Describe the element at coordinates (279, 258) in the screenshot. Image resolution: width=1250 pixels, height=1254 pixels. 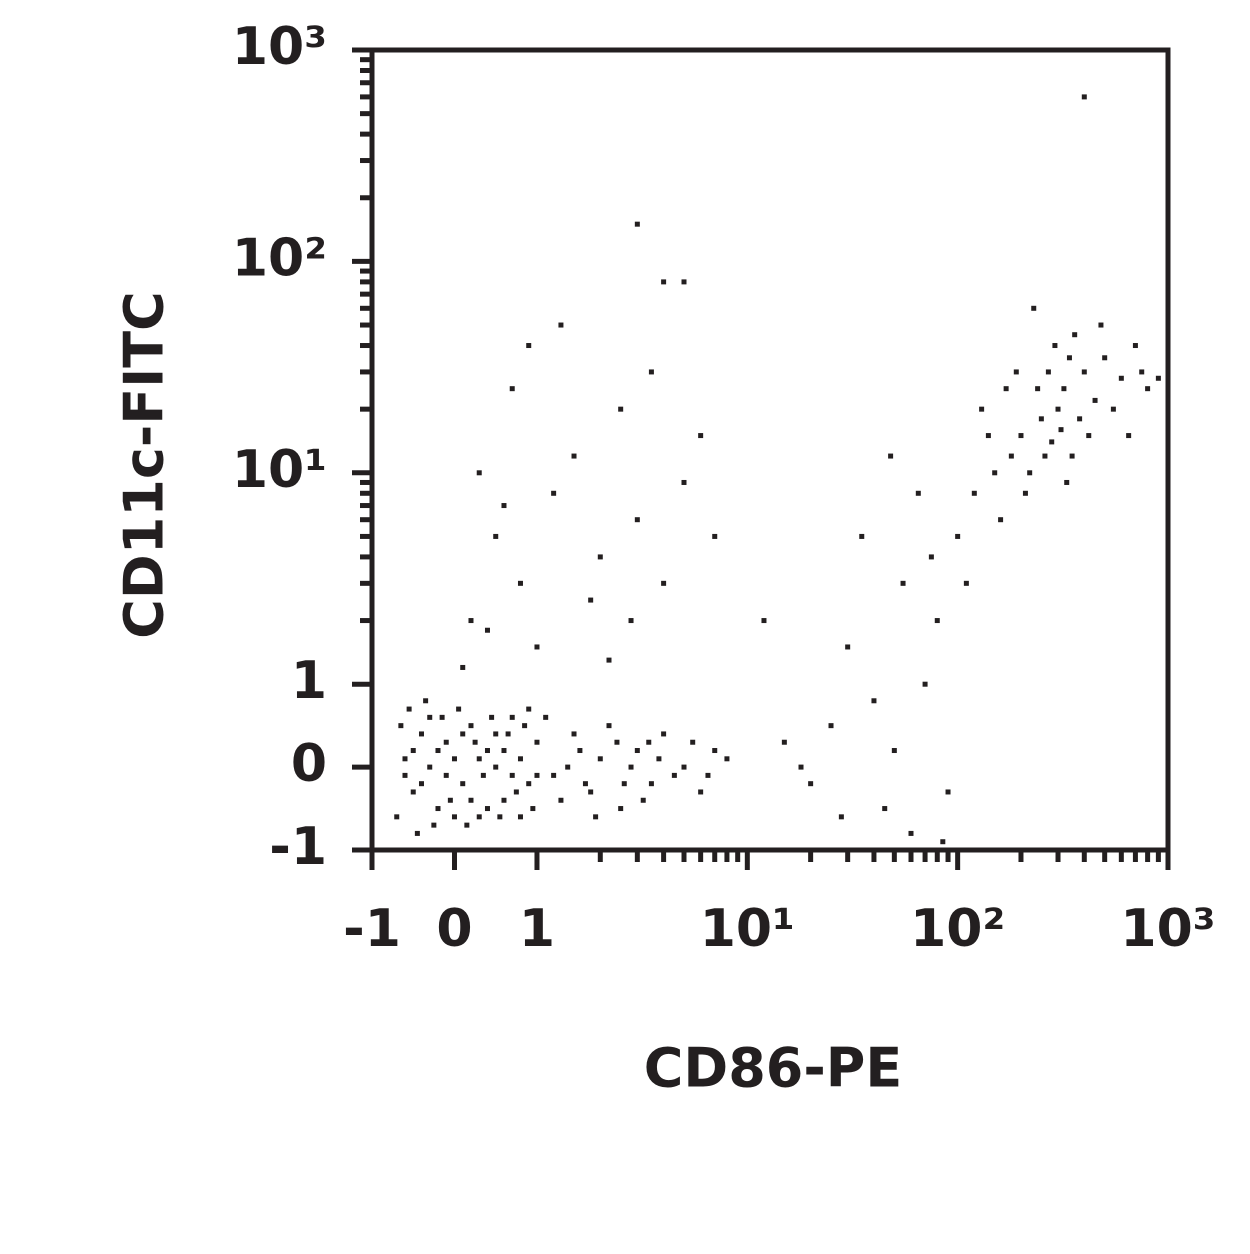
I see `y-tick-label: 10²` at that location.